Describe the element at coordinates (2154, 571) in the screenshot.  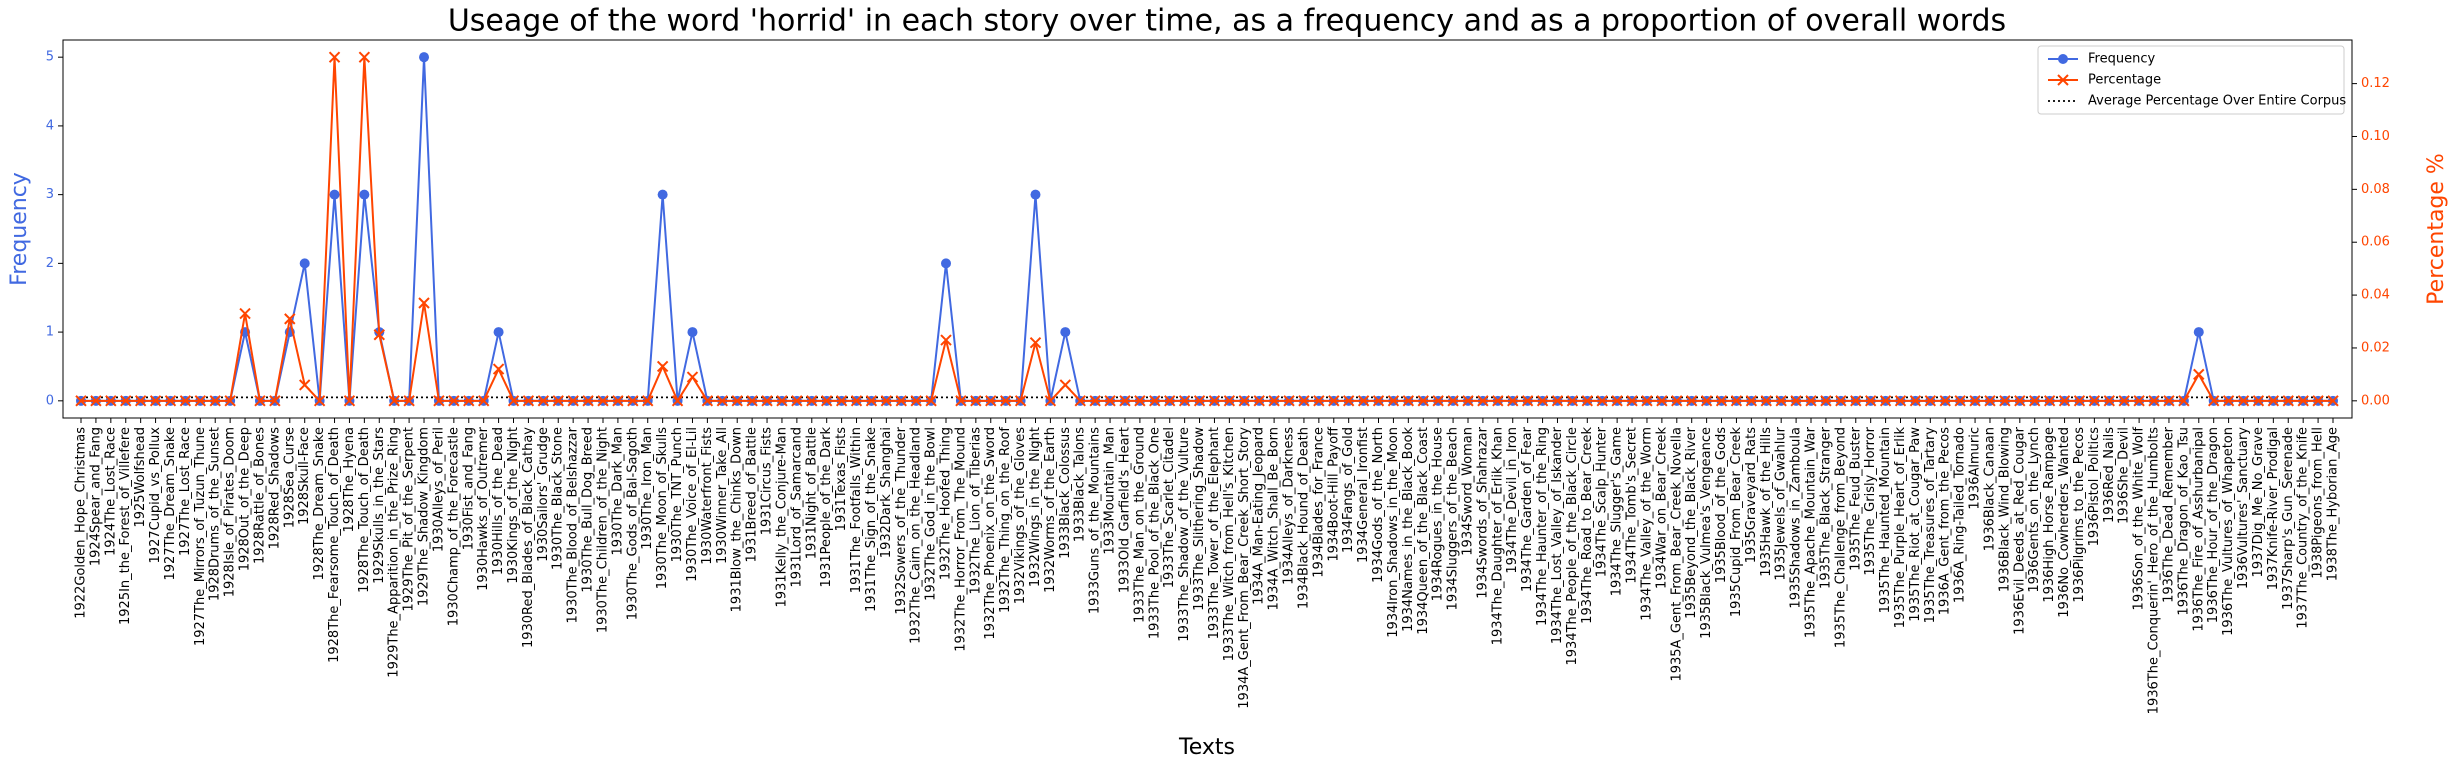
I see `x-tick-label: 1936The_Conquerin'_Hero_of_the_Humbolts` at that location.